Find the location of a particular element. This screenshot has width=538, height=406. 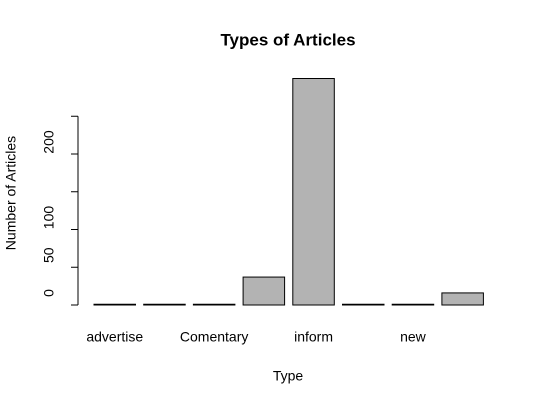

x-tick-label: inform is located at coordinates (313, 337).